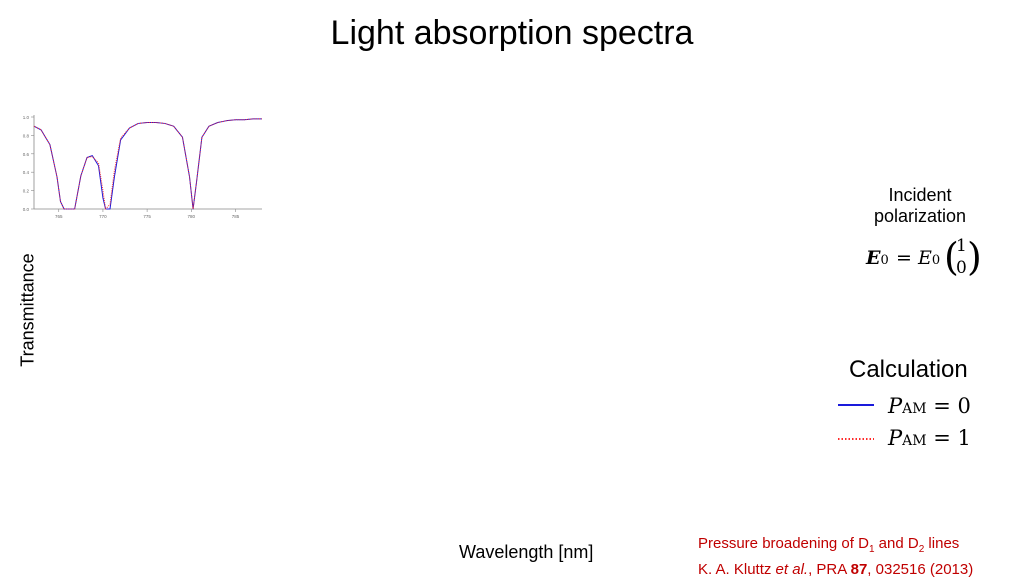 The width and height of the screenshot is (1024, 580). I want to click on vector-top: 1, so click(961, 246).